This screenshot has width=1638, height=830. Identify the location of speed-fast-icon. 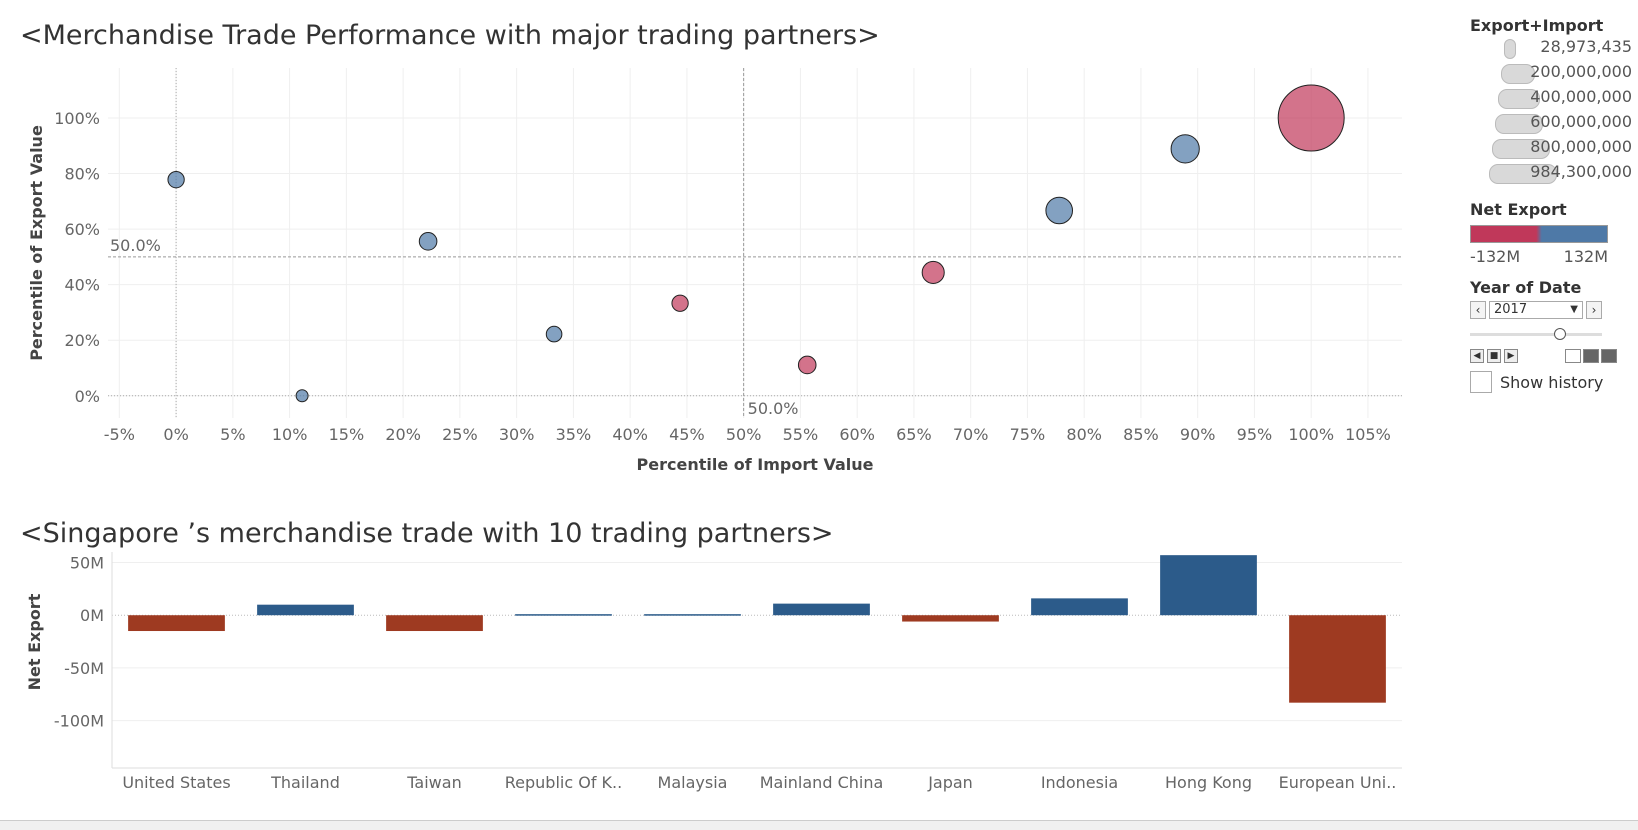
(1609, 356).